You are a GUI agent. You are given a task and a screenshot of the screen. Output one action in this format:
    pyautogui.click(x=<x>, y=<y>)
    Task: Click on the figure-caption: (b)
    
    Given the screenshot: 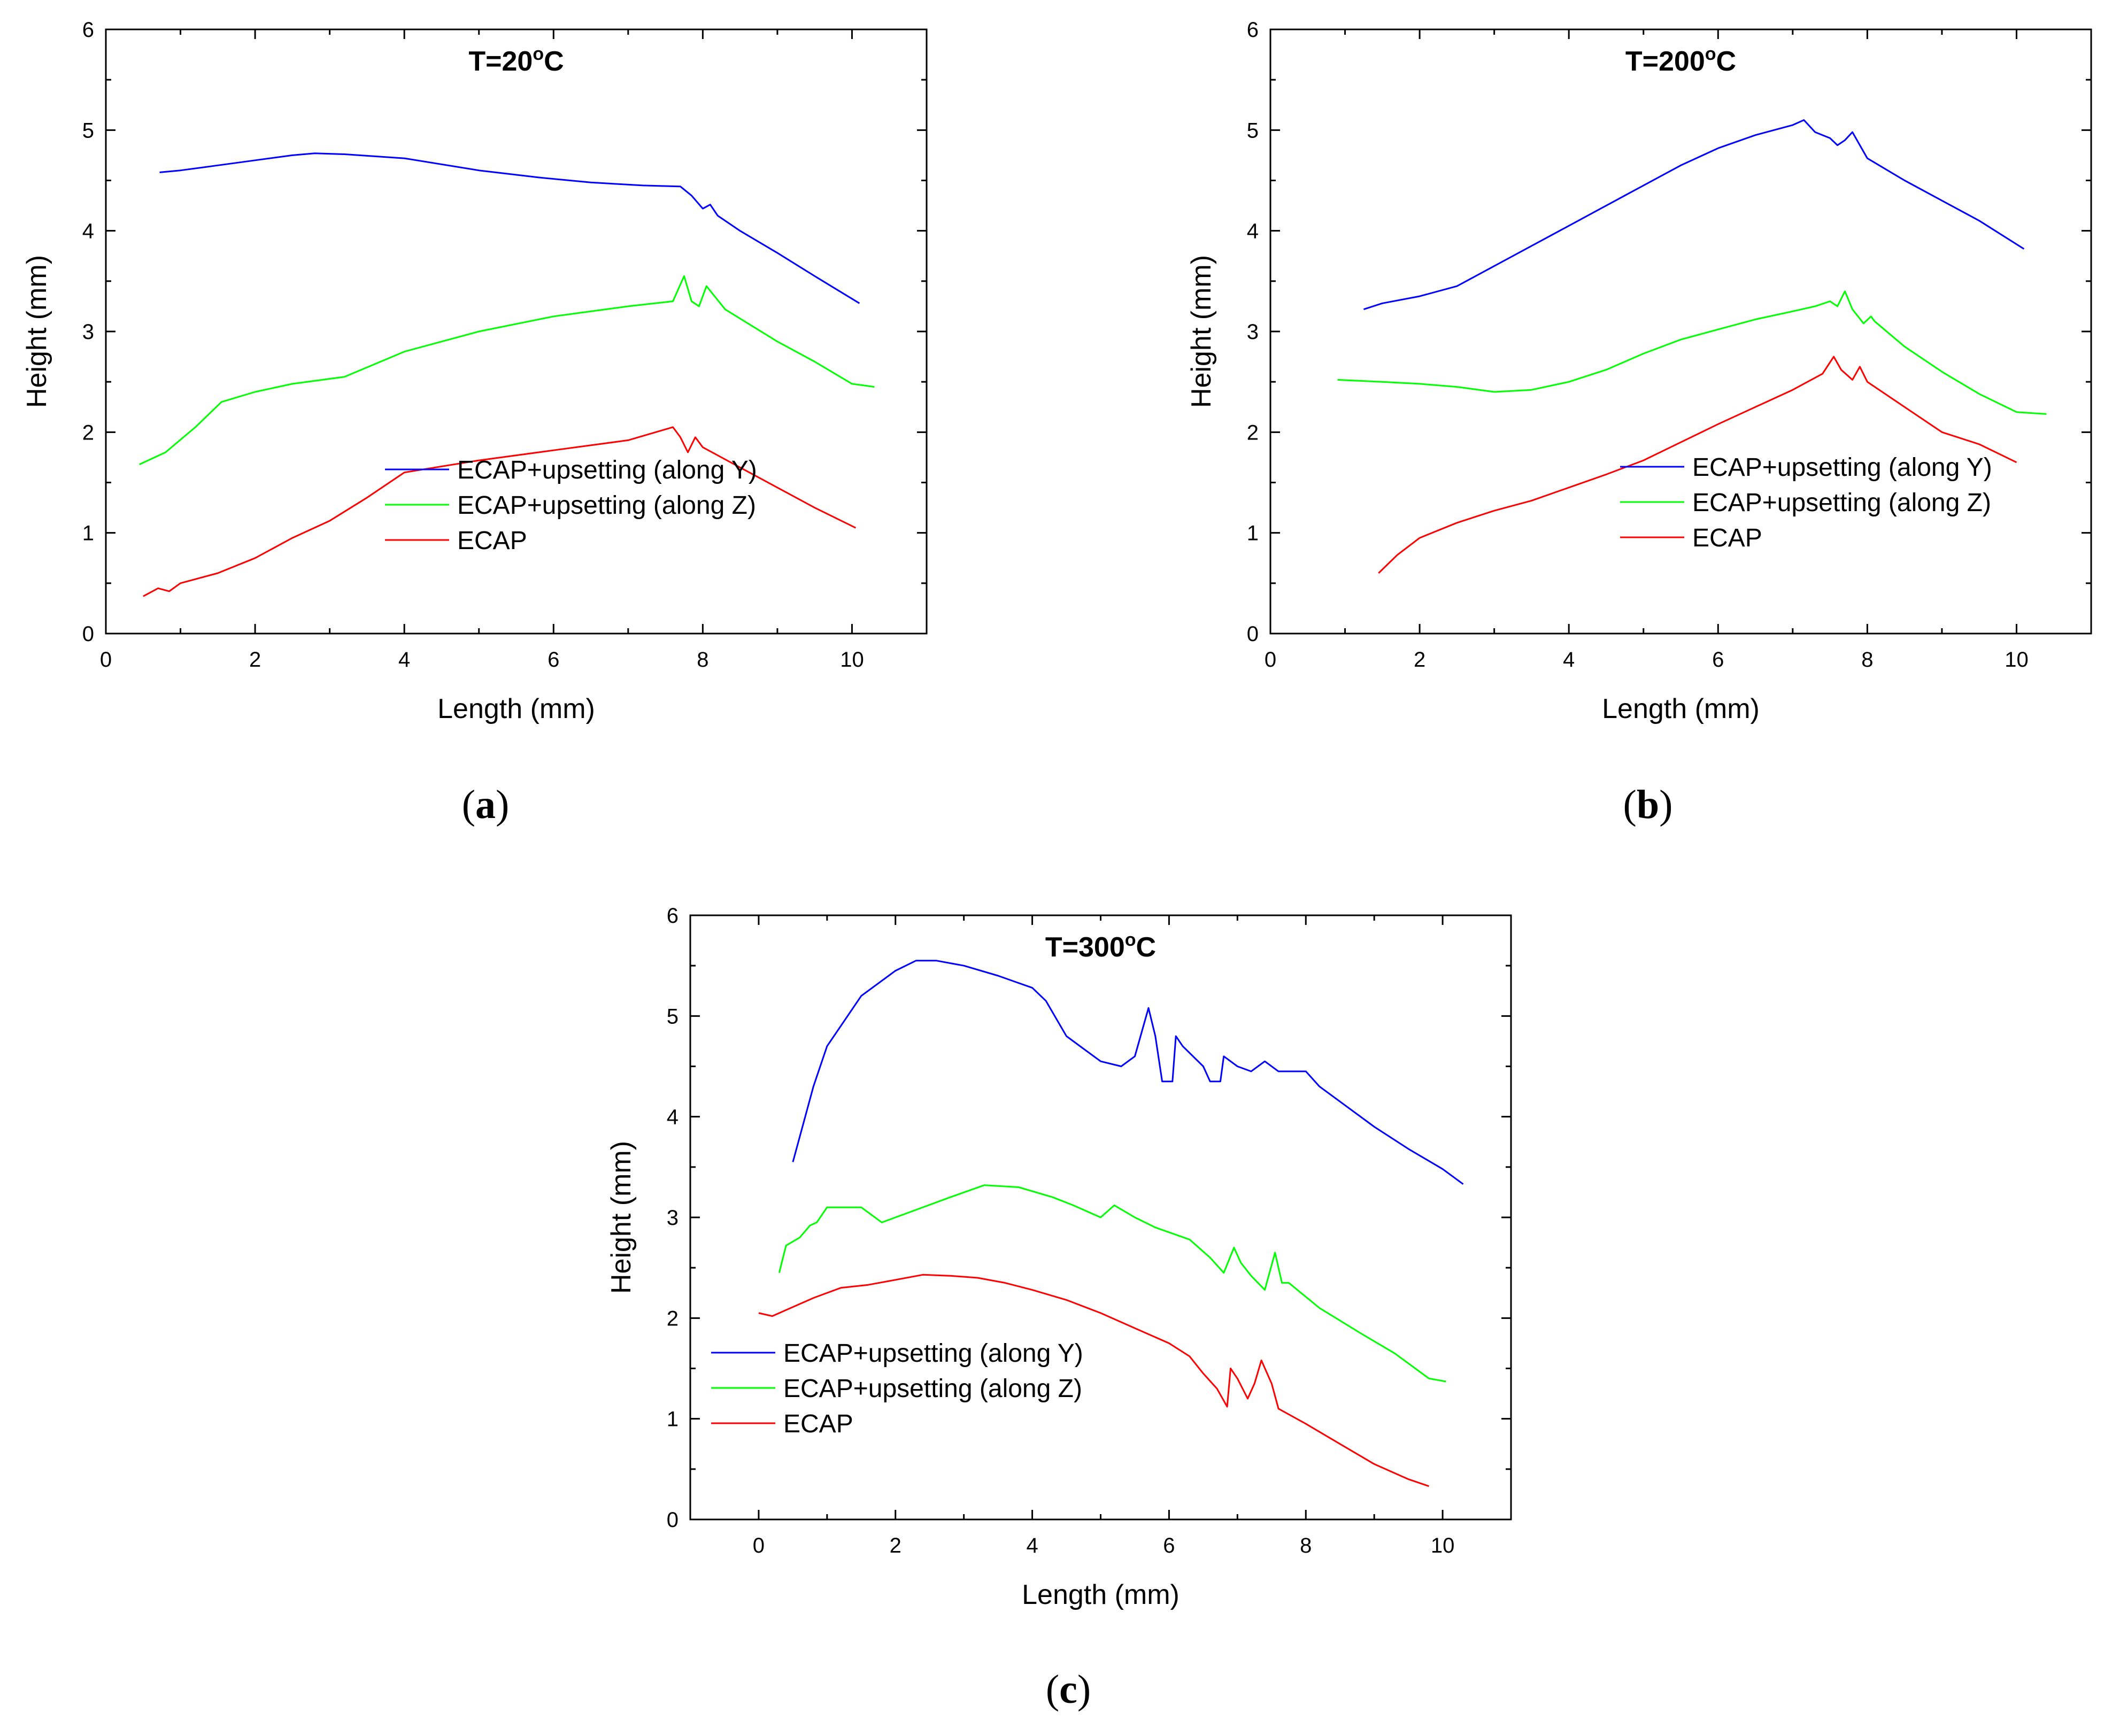 What is the action you would take?
    pyautogui.click(x=1648, y=804)
    